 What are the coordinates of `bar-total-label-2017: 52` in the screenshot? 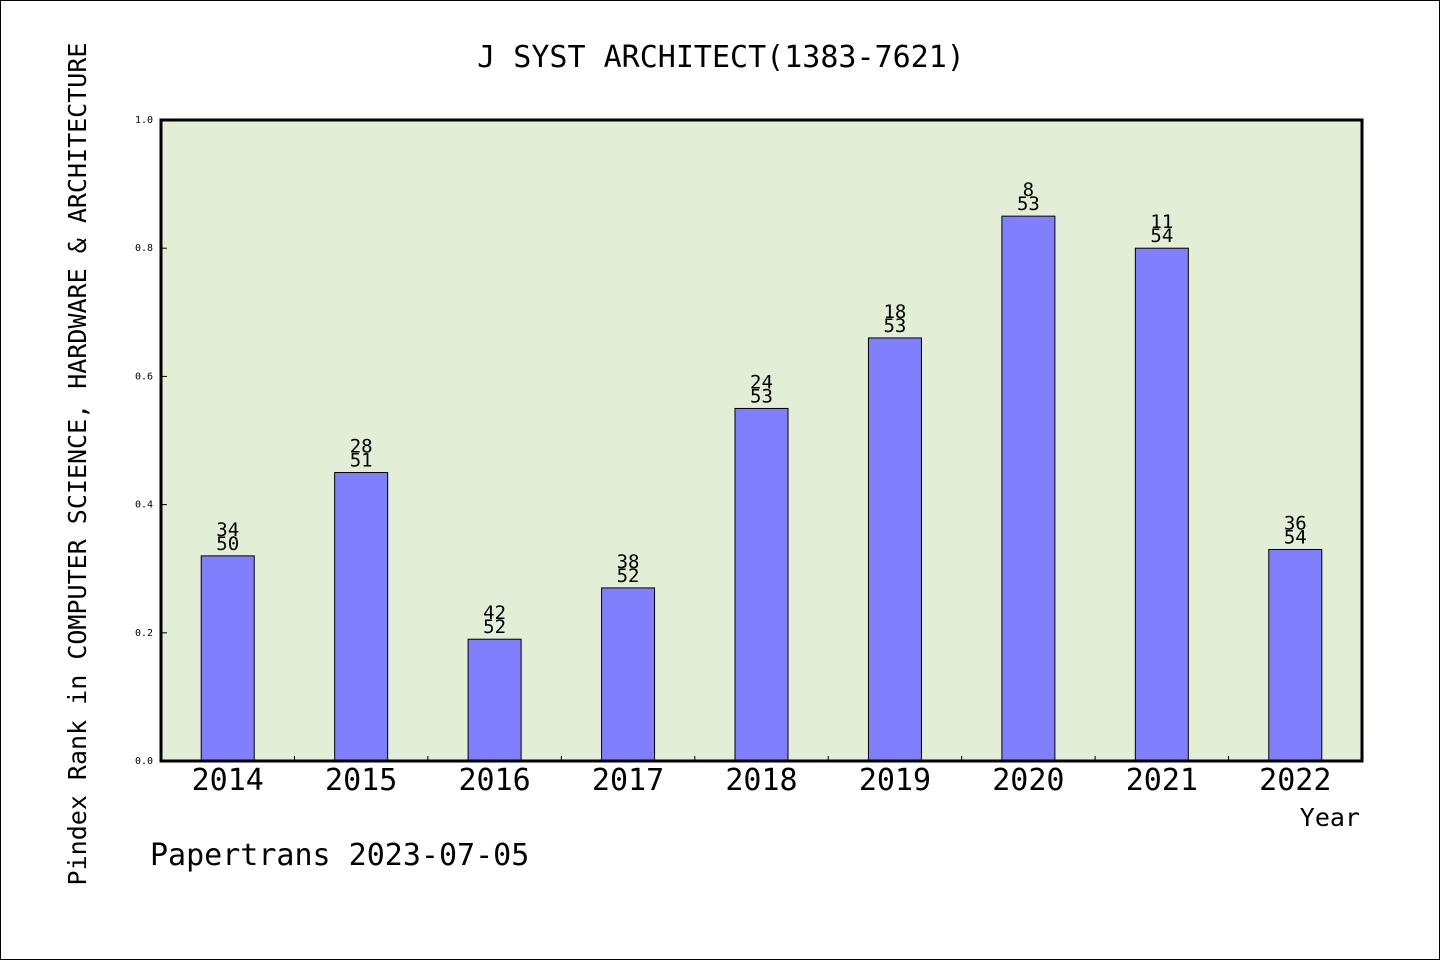 It's located at (628, 576).